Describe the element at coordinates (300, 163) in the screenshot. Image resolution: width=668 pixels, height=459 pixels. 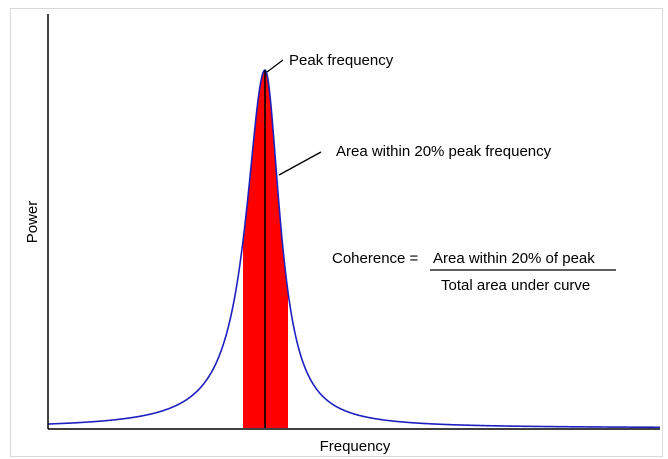
I see `area-leader-line` at that location.